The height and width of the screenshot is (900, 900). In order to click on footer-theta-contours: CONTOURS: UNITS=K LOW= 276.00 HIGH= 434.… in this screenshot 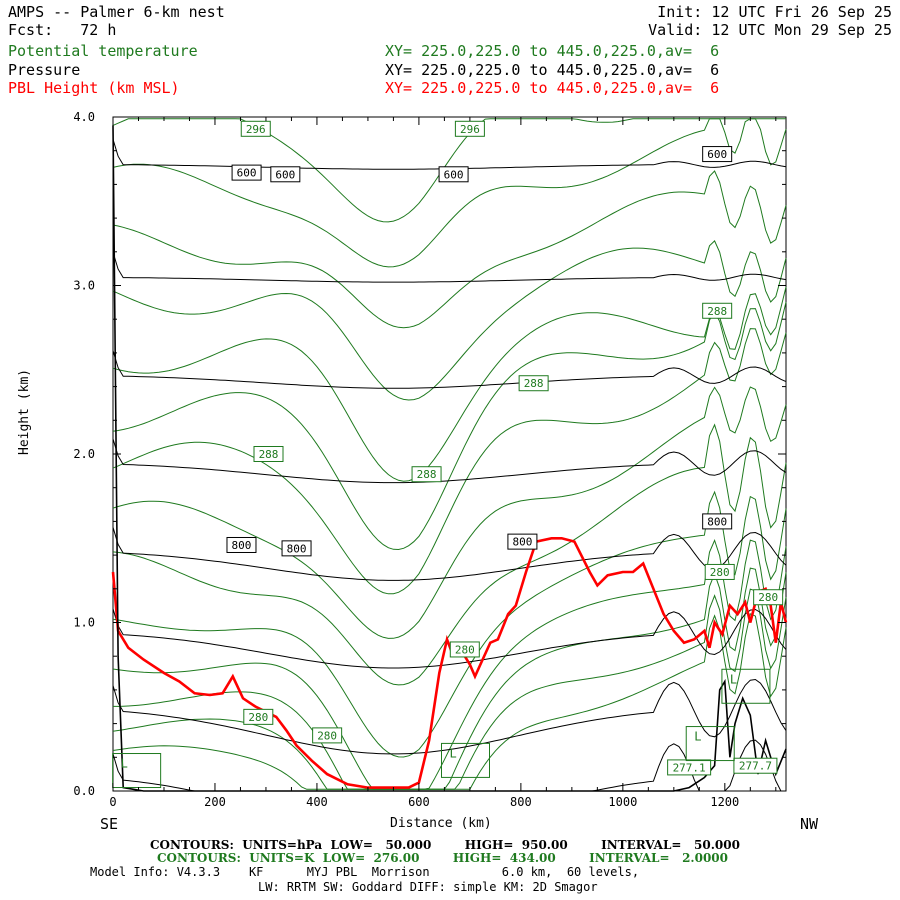, I will do `click(442, 858)`.